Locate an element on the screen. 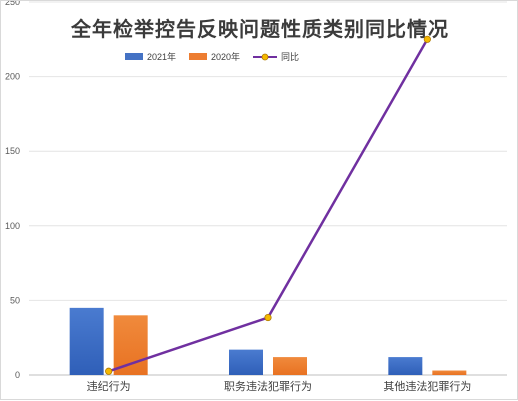  legend-marker-同比 is located at coordinates (265, 57).